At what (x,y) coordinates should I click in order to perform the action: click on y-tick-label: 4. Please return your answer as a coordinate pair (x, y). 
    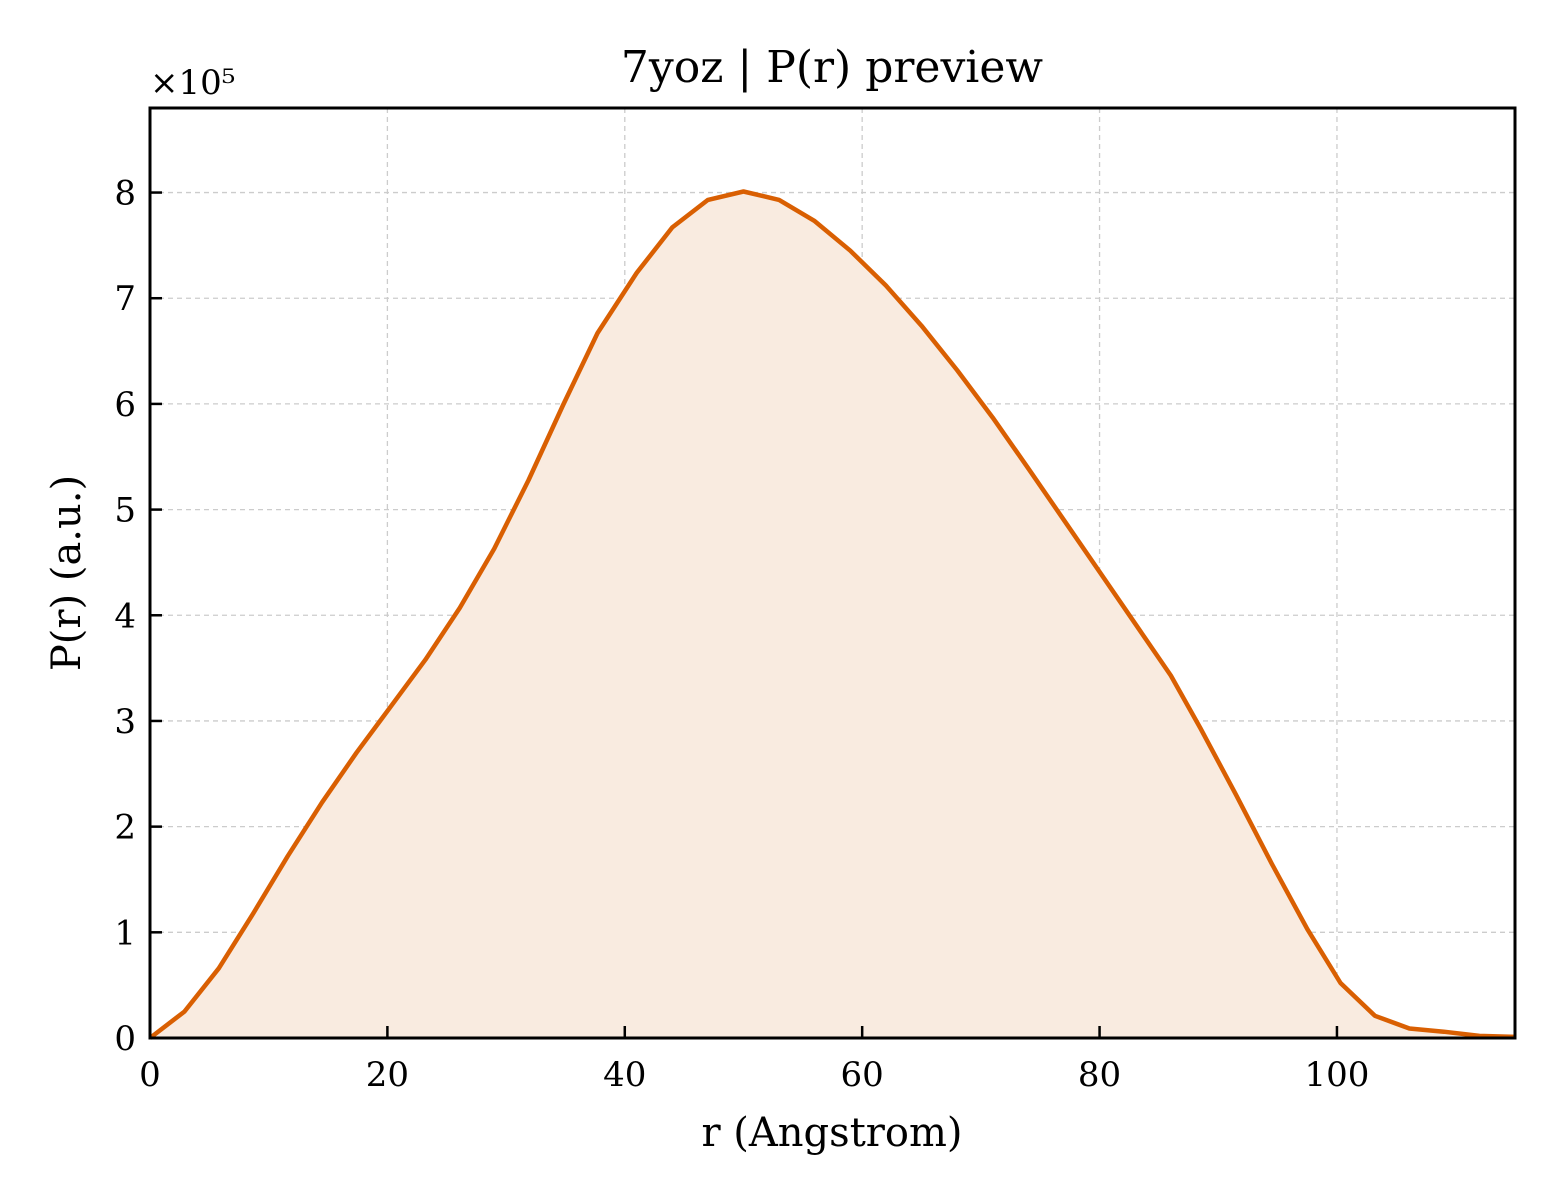
    Looking at the image, I should click on (125, 616).